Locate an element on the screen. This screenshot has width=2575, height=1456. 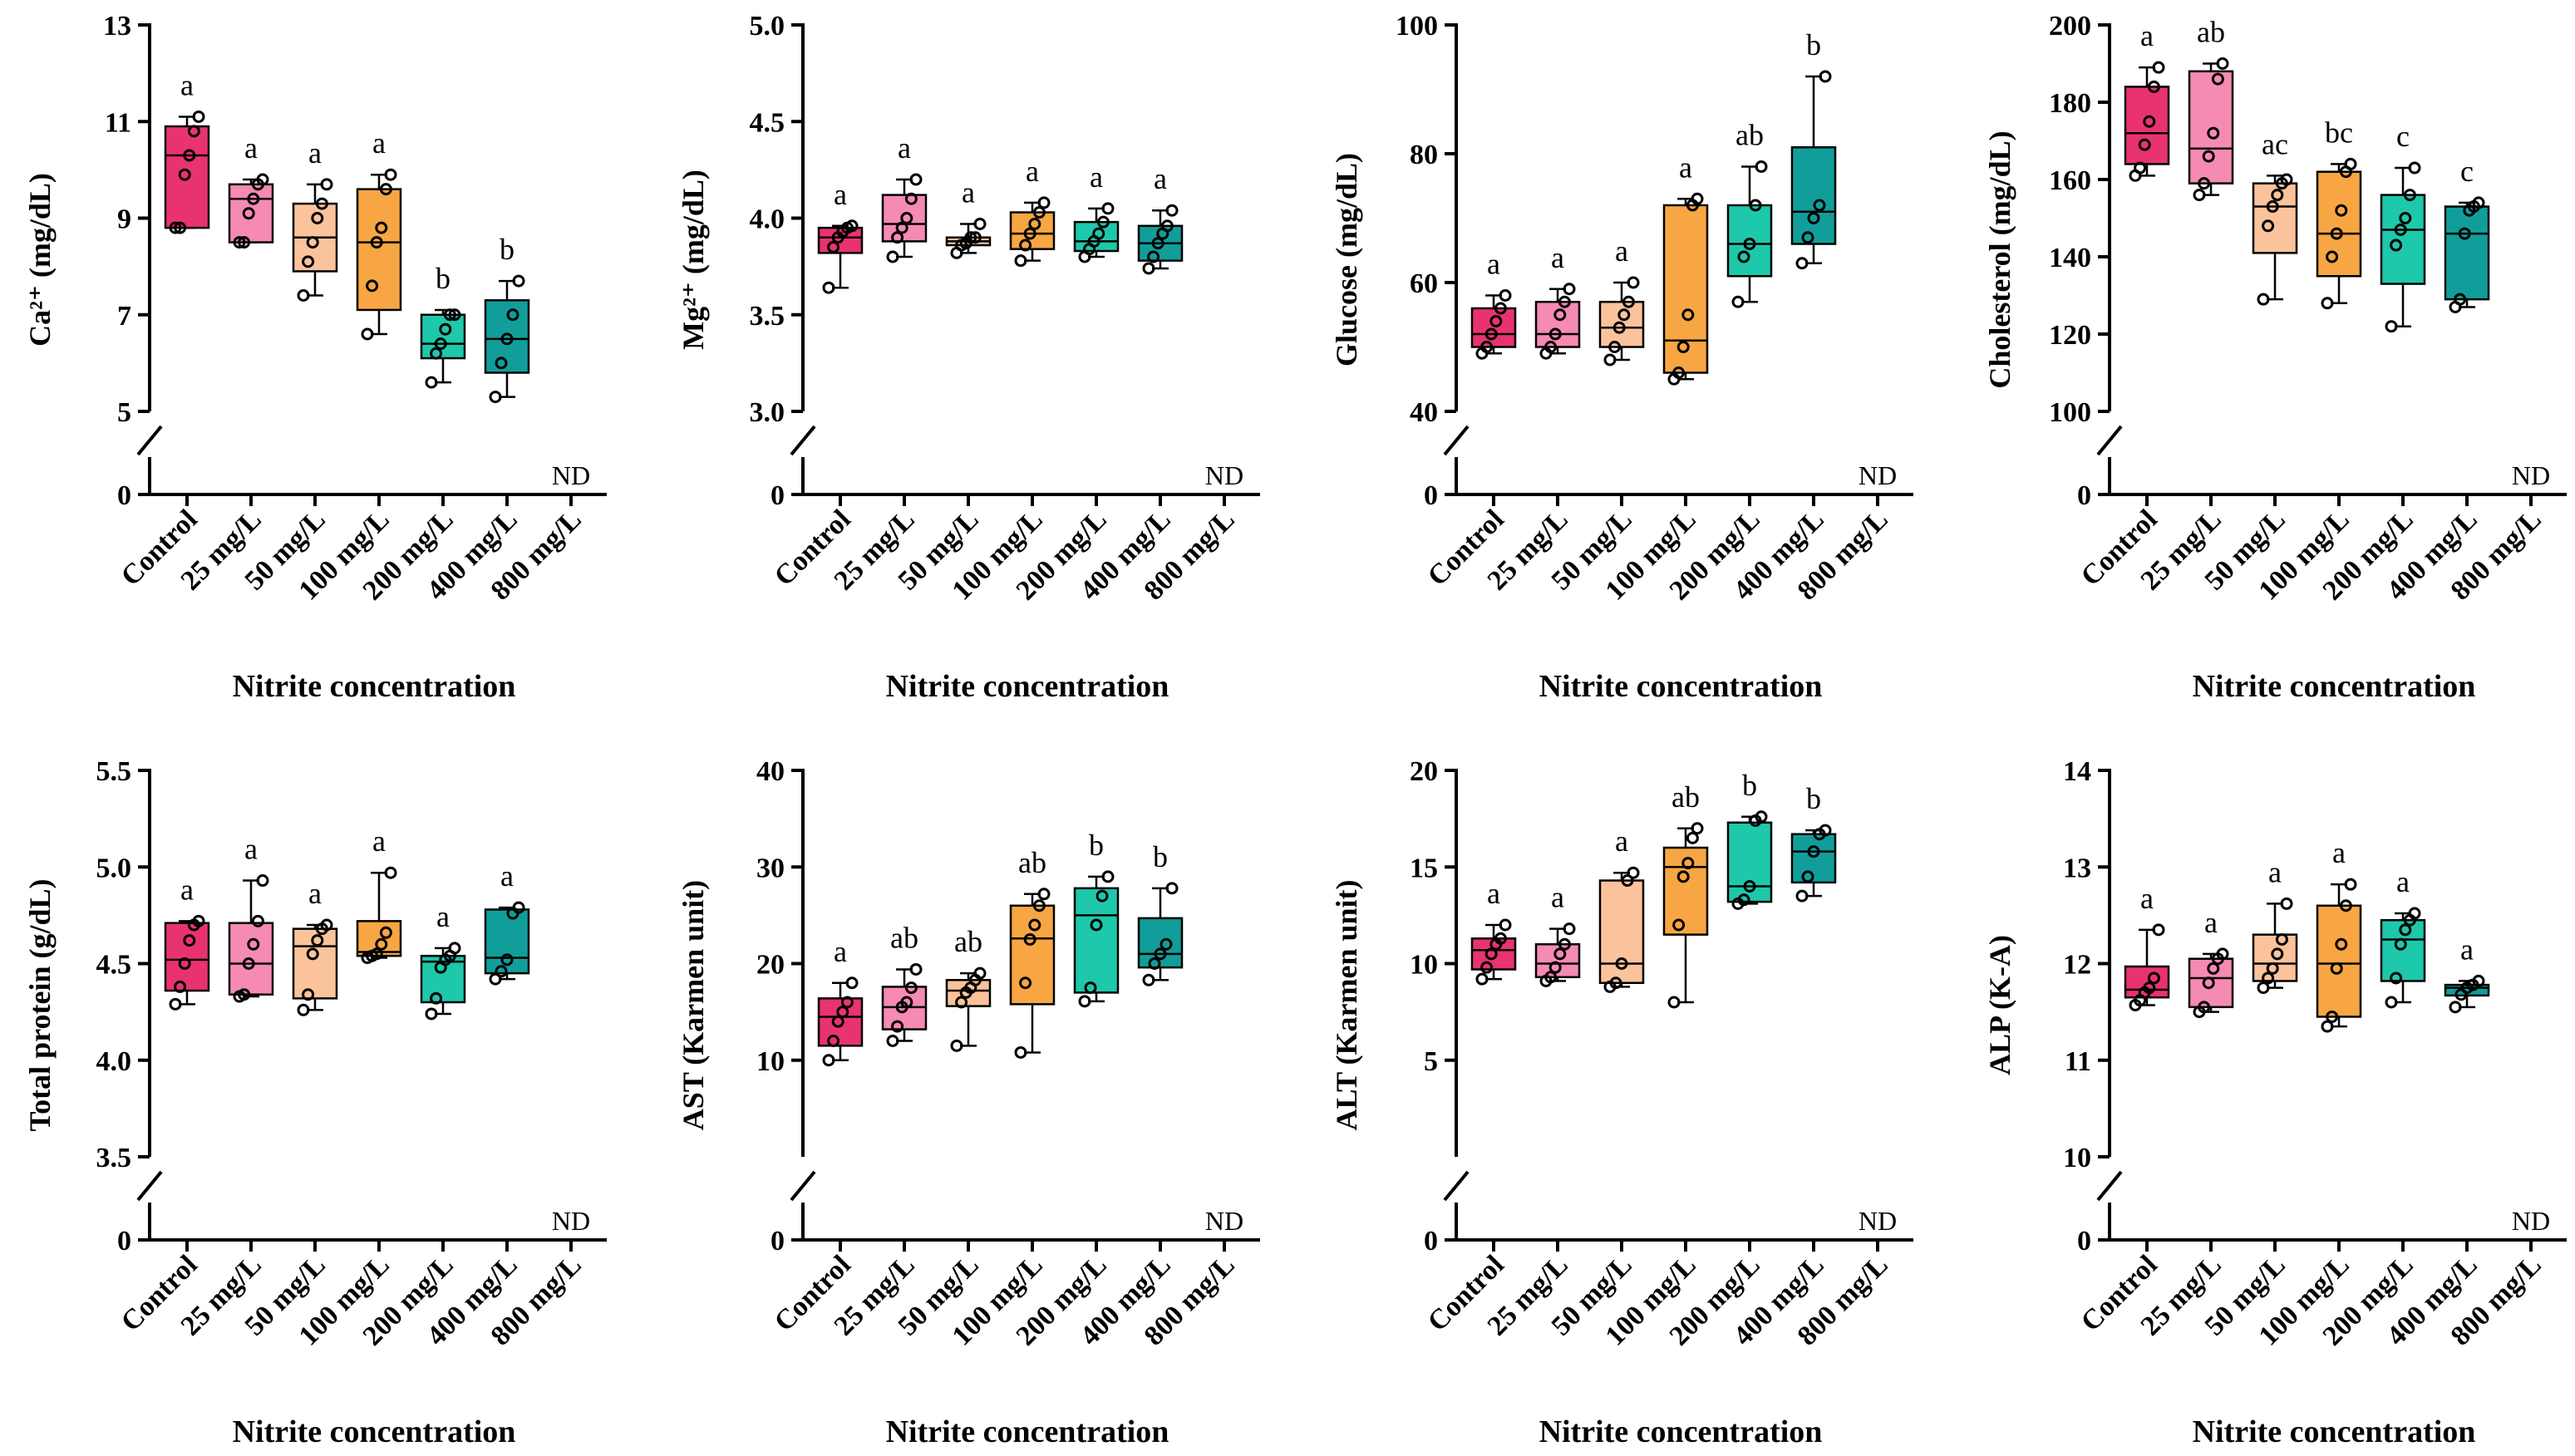
significance-letter: c is located at coordinates (2467, 171).